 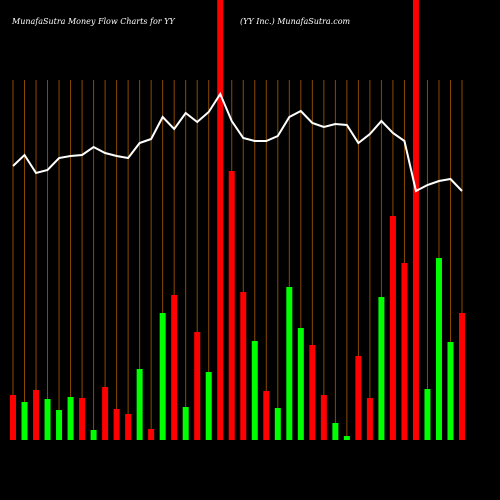 What do you see at coordinates (93, 21) in the screenshot?
I see `chart-title: MunafaSutra Money Flow Charts for YY` at bounding box center [93, 21].